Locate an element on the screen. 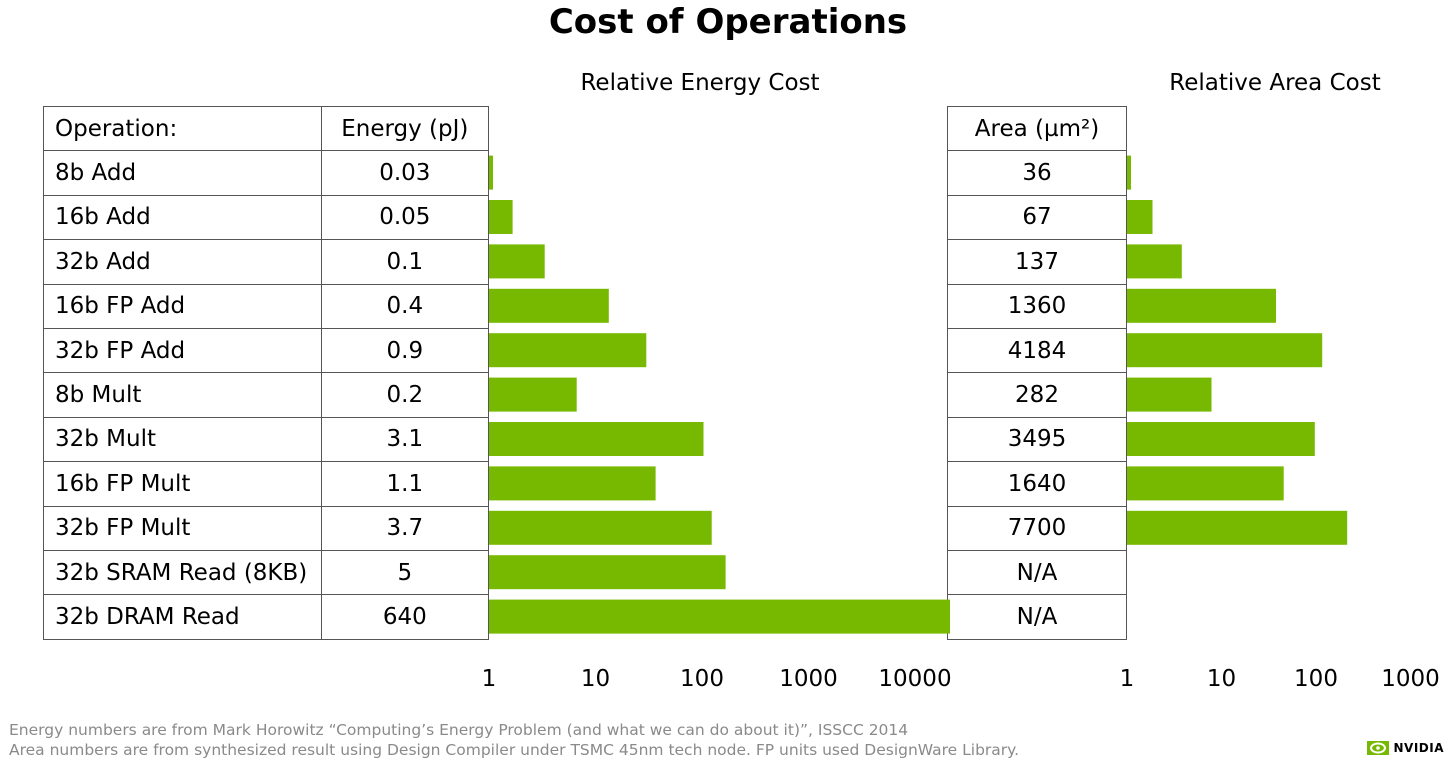 Image resolution: width=1456 pixels, height=769 pixels. operation-cell: 32b SRAM Read (8KB) is located at coordinates (182, 572).